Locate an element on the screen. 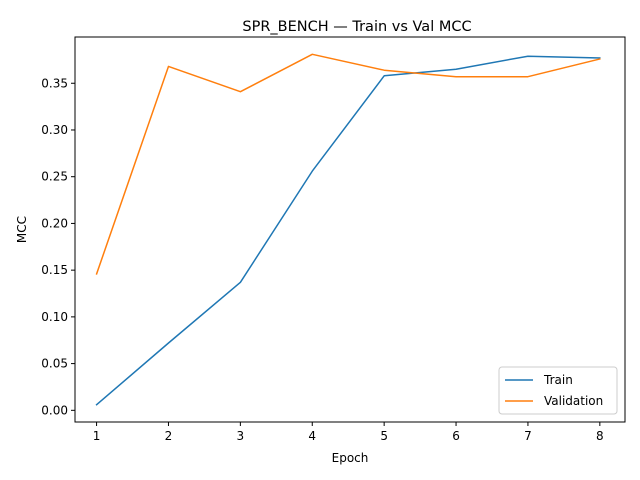 Image resolution: width=640 pixels, height=480 pixels. y-tick-label: 0.00 is located at coordinates (54, 410).